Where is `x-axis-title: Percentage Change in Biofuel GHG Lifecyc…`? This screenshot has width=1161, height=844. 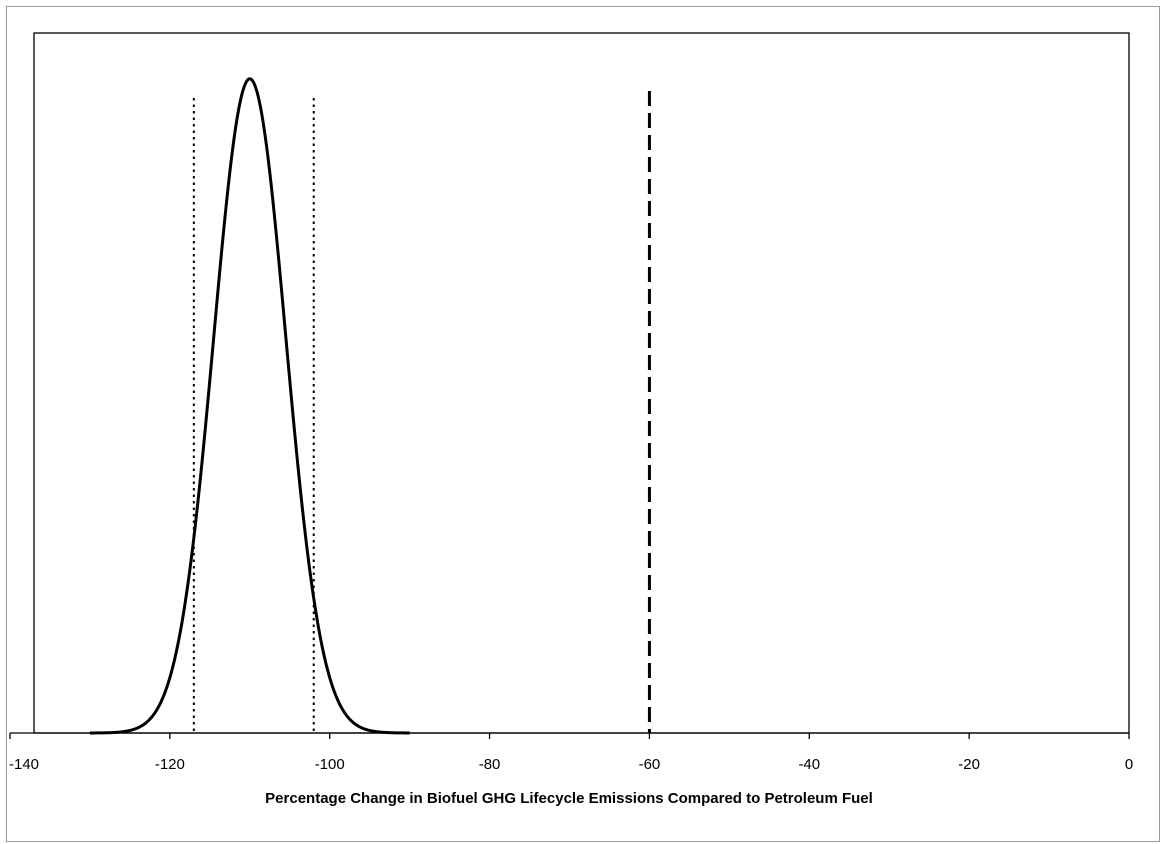
x-axis-title: Percentage Change in Biofuel GHG Lifecyc… is located at coordinates (569, 798).